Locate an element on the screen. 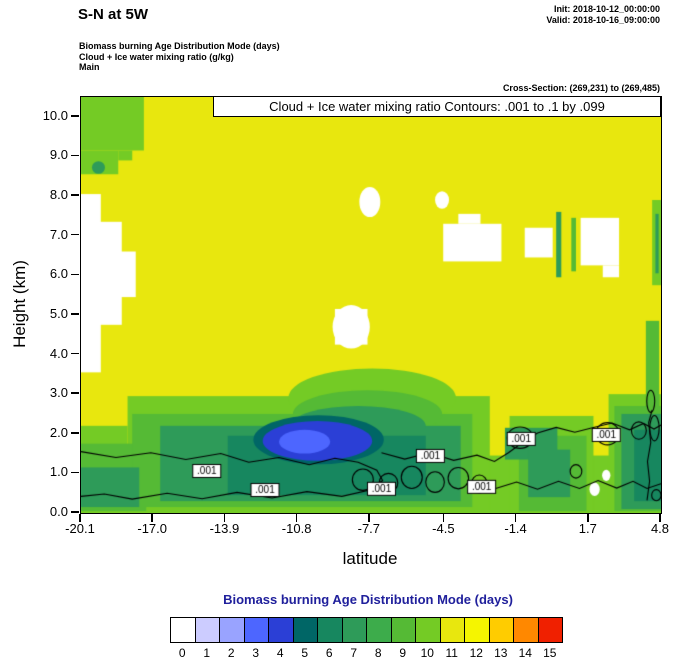 The width and height of the screenshot is (674, 668). y-tick-label: 8.0 is located at coordinates (58, 195).